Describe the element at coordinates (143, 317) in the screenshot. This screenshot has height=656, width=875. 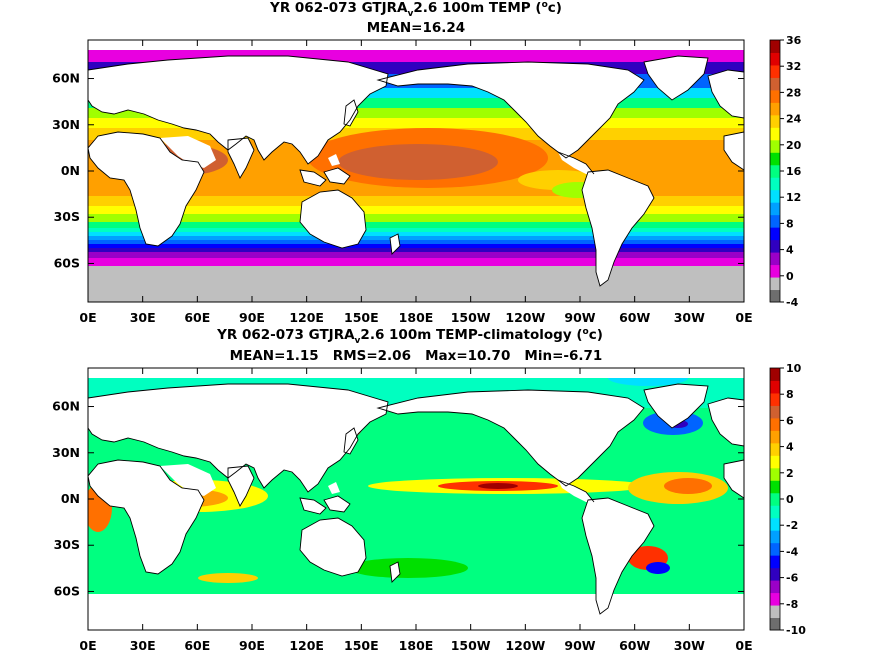
I see `x-tick-label: 30E` at that location.